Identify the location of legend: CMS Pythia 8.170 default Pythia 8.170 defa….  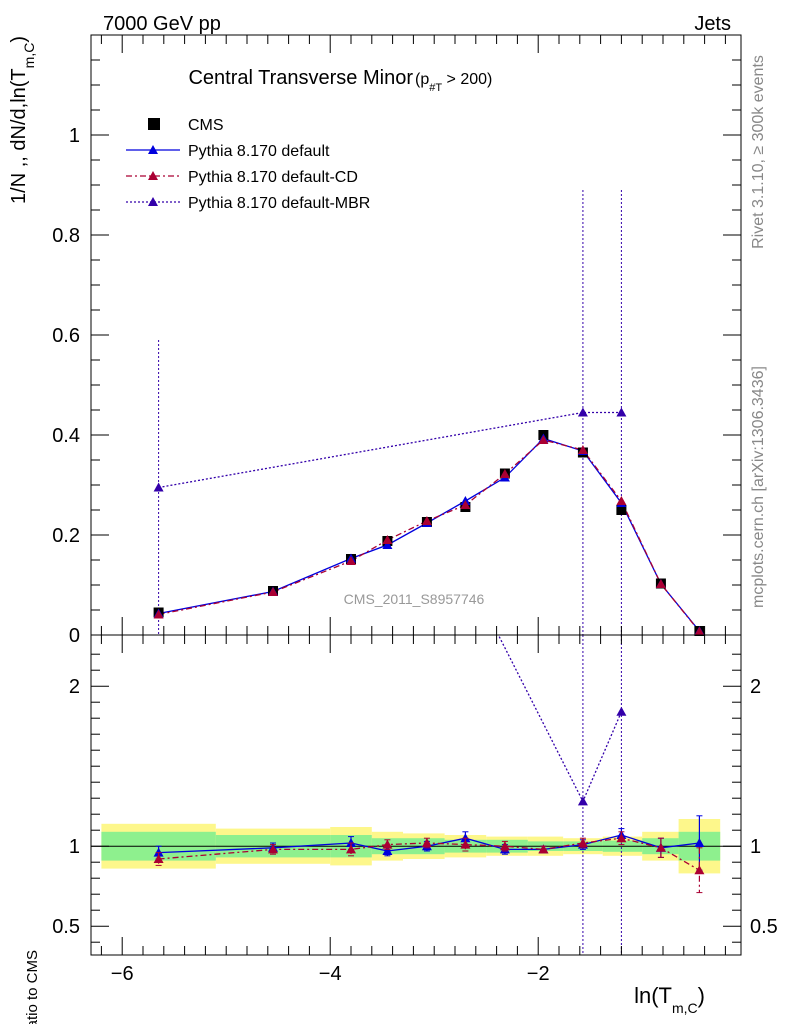
(248, 164).